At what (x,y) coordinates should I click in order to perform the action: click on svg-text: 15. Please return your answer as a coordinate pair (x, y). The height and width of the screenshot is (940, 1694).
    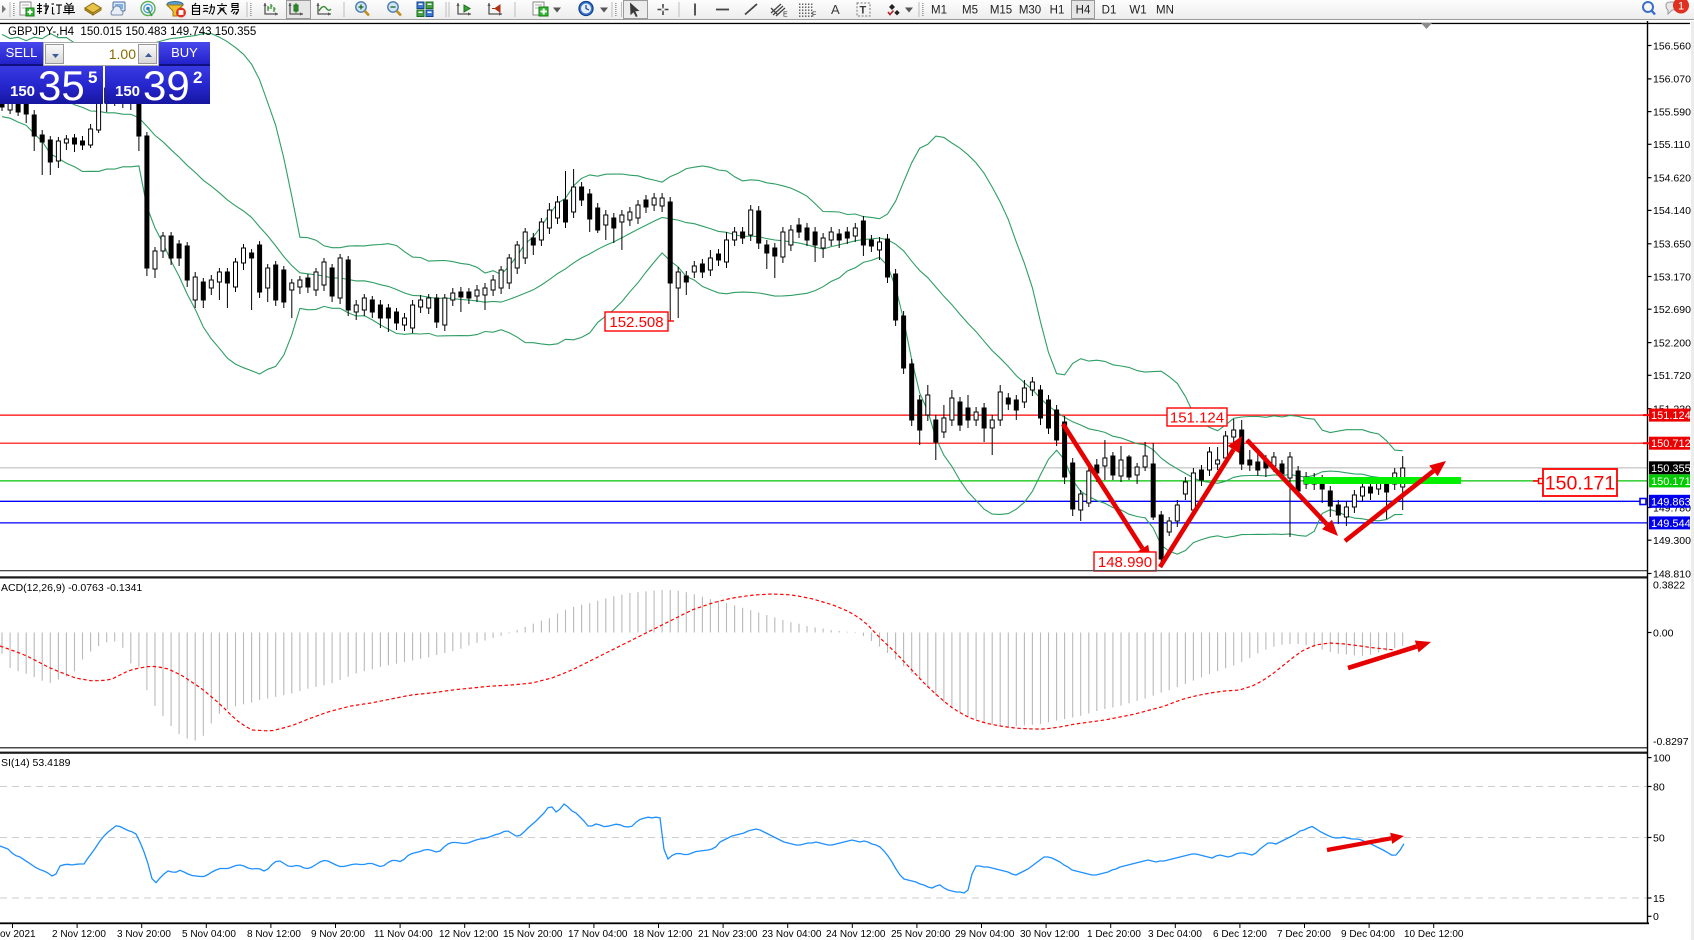
    Looking at the image, I should click on (1659, 899).